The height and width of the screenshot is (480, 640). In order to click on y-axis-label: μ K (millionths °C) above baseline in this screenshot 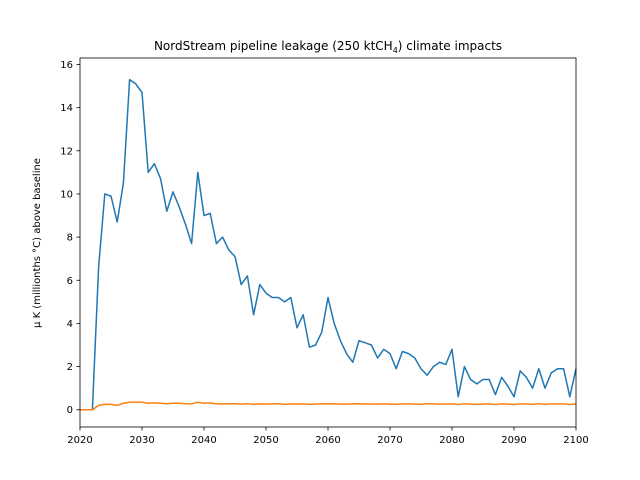, I will do `click(37, 243)`.